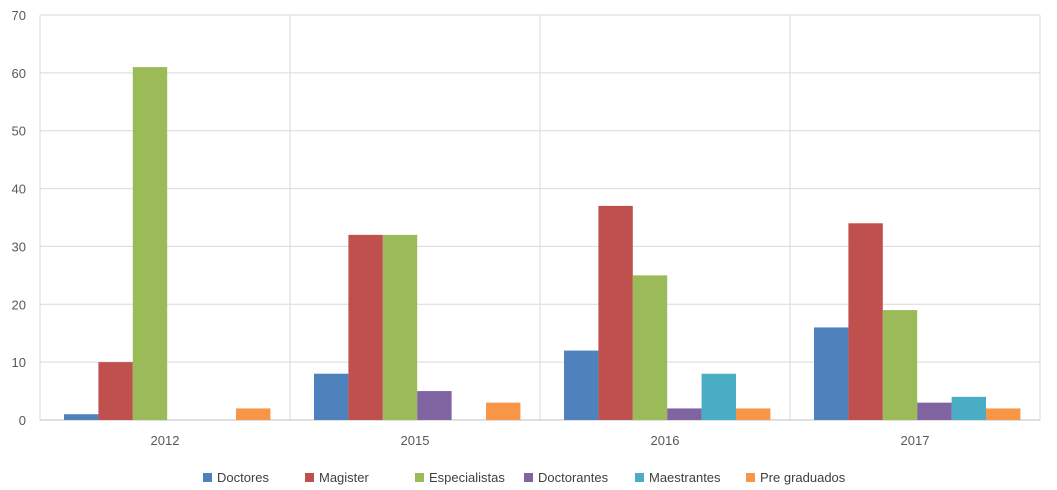 The width and height of the screenshot is (1057, 490). What do you see at coordinates (344, 477) in the screenshot?
I see `legend-label: Magister` at bounding box center [344, 477].